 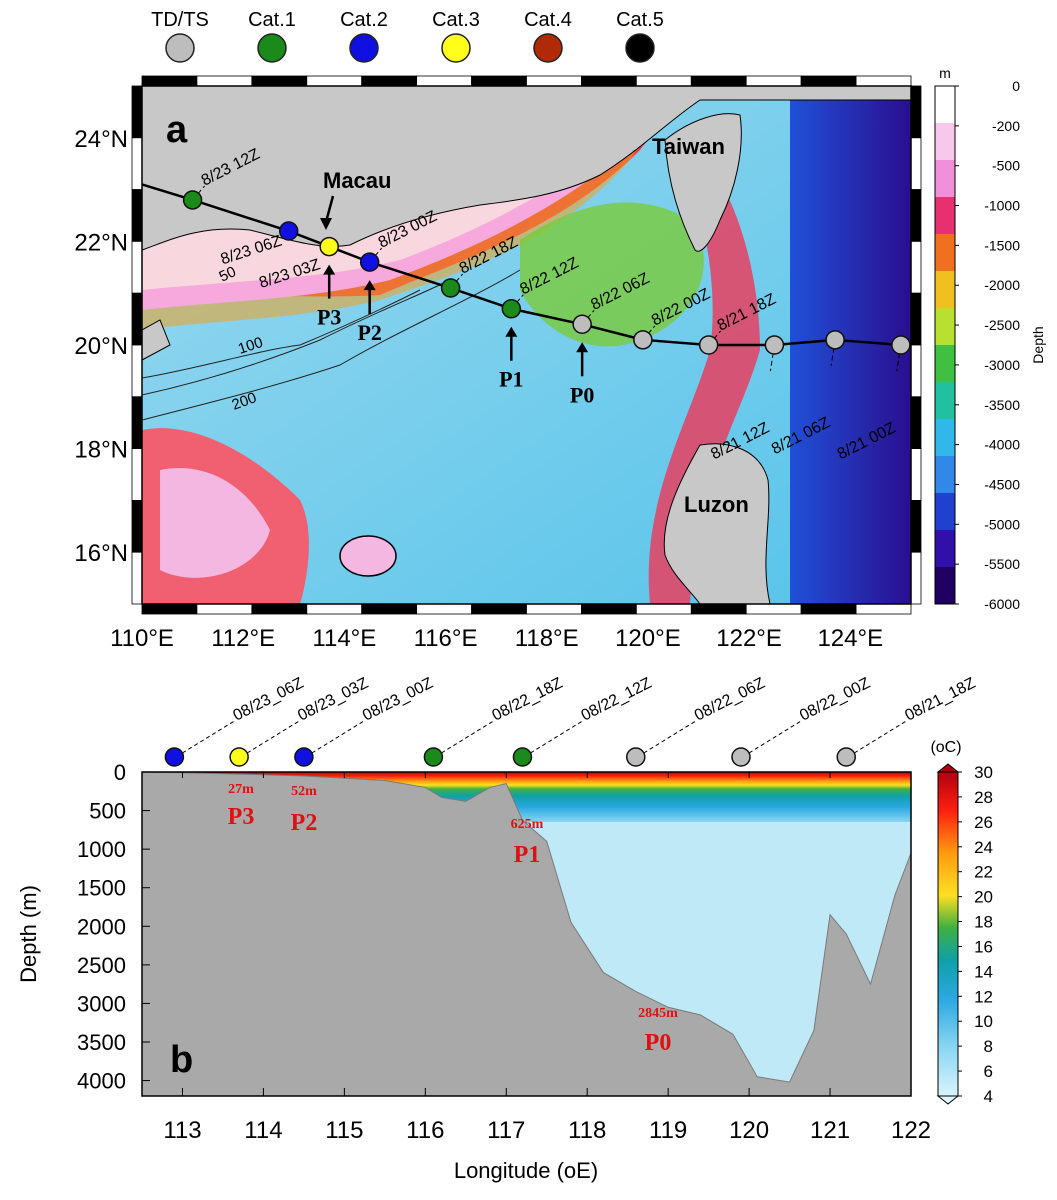 I want to click on seamount, so click(x=368, y=556).